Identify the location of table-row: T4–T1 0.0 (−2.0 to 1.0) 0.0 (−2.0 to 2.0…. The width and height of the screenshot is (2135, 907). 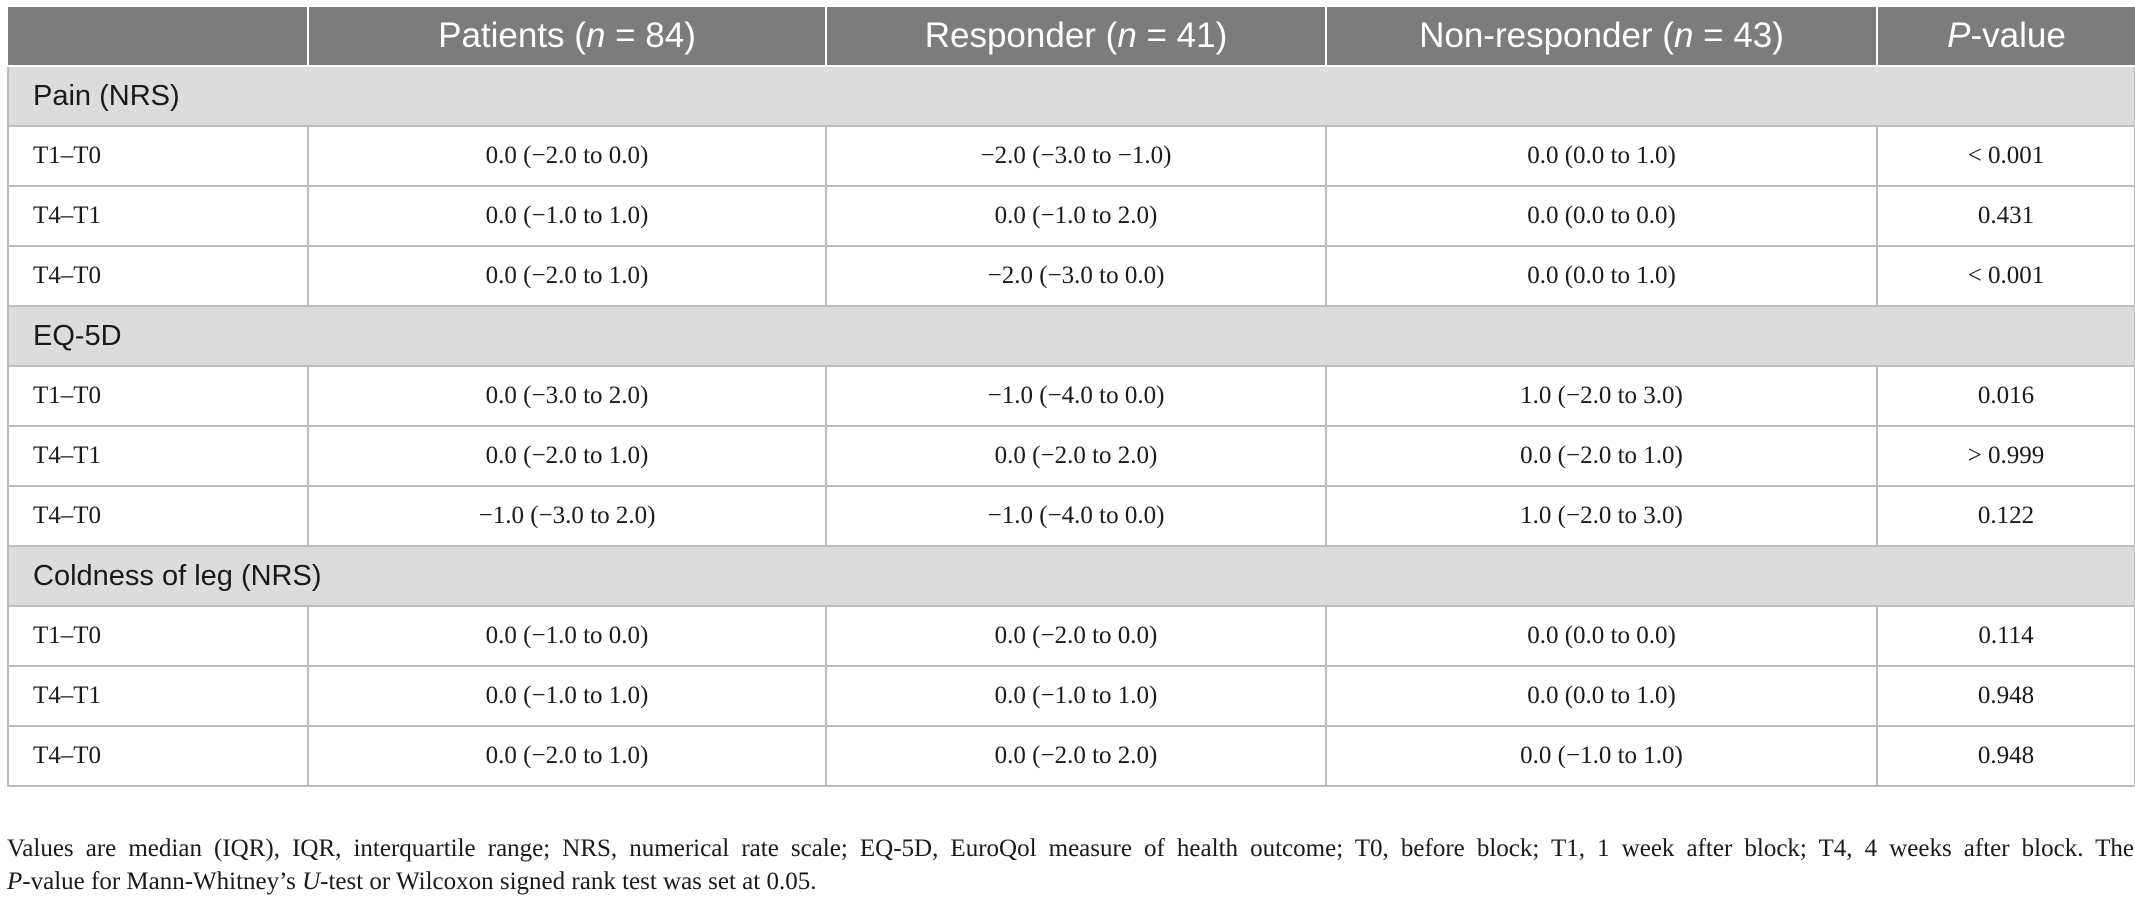
(1071, 456).